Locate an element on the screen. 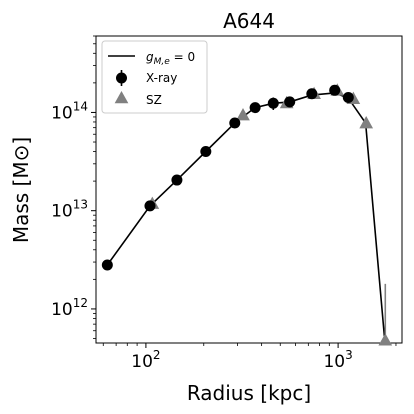 The width and height of the screenshot is (414, 414). legend-sz-swatch is located at coordinates (121, 97).